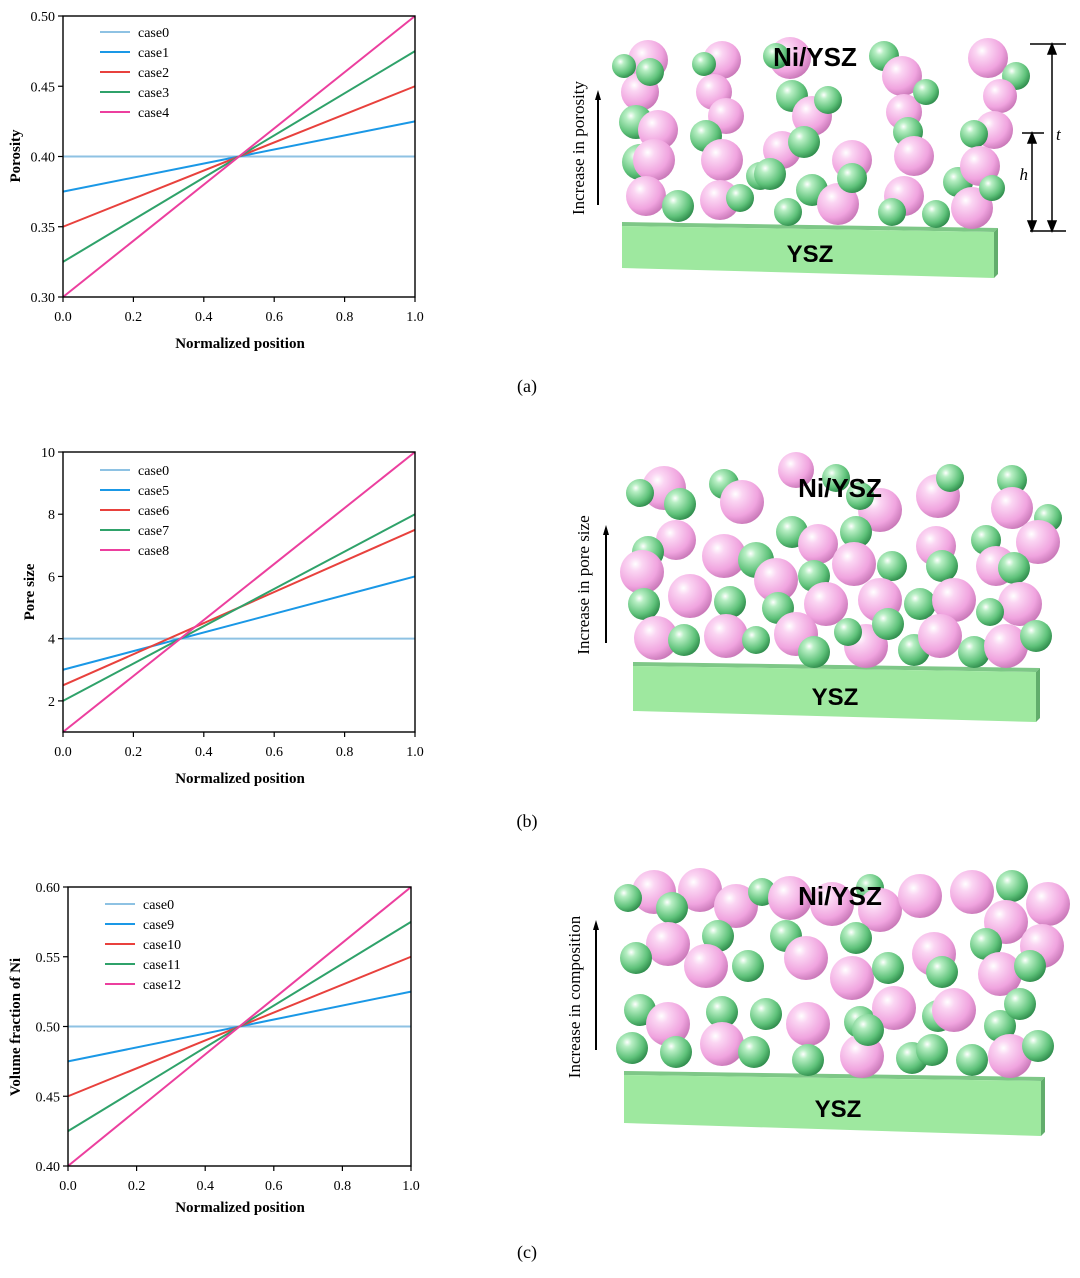  What do you see at coordinates (43, 228) in the screenshot?
I see `y-tick-label: 0.35` at bounding box center [43, 228].